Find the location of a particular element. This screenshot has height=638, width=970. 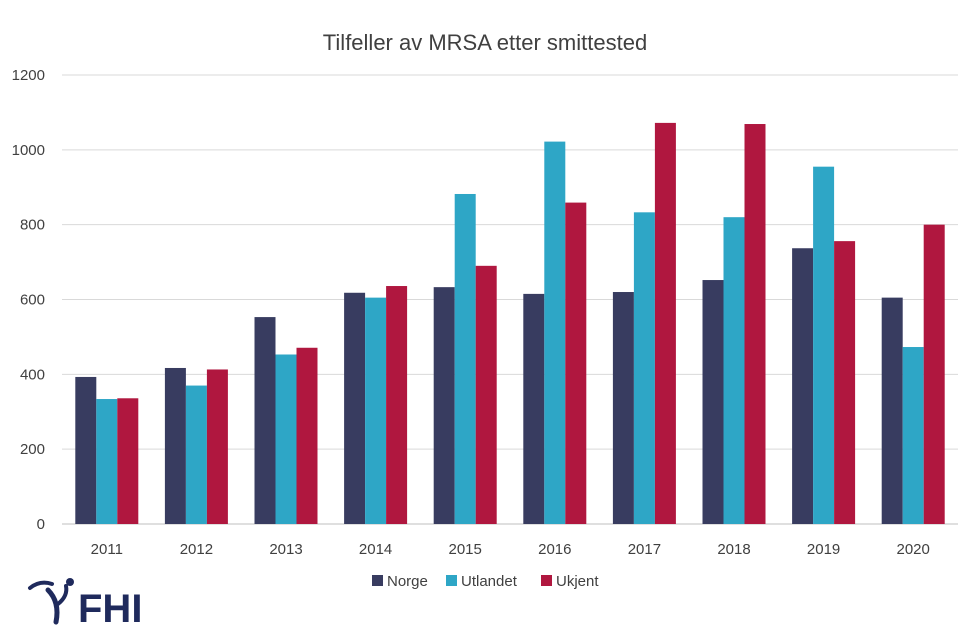

bar-utlandet-2011 is located at coordinates (107, 461).